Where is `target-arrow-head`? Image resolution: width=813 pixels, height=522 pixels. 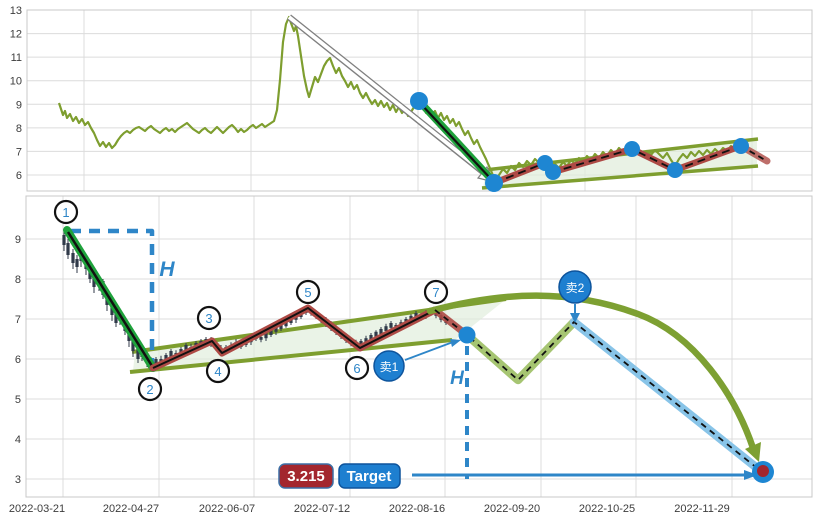
target-arrow-head is located at coordinates (751, 475).